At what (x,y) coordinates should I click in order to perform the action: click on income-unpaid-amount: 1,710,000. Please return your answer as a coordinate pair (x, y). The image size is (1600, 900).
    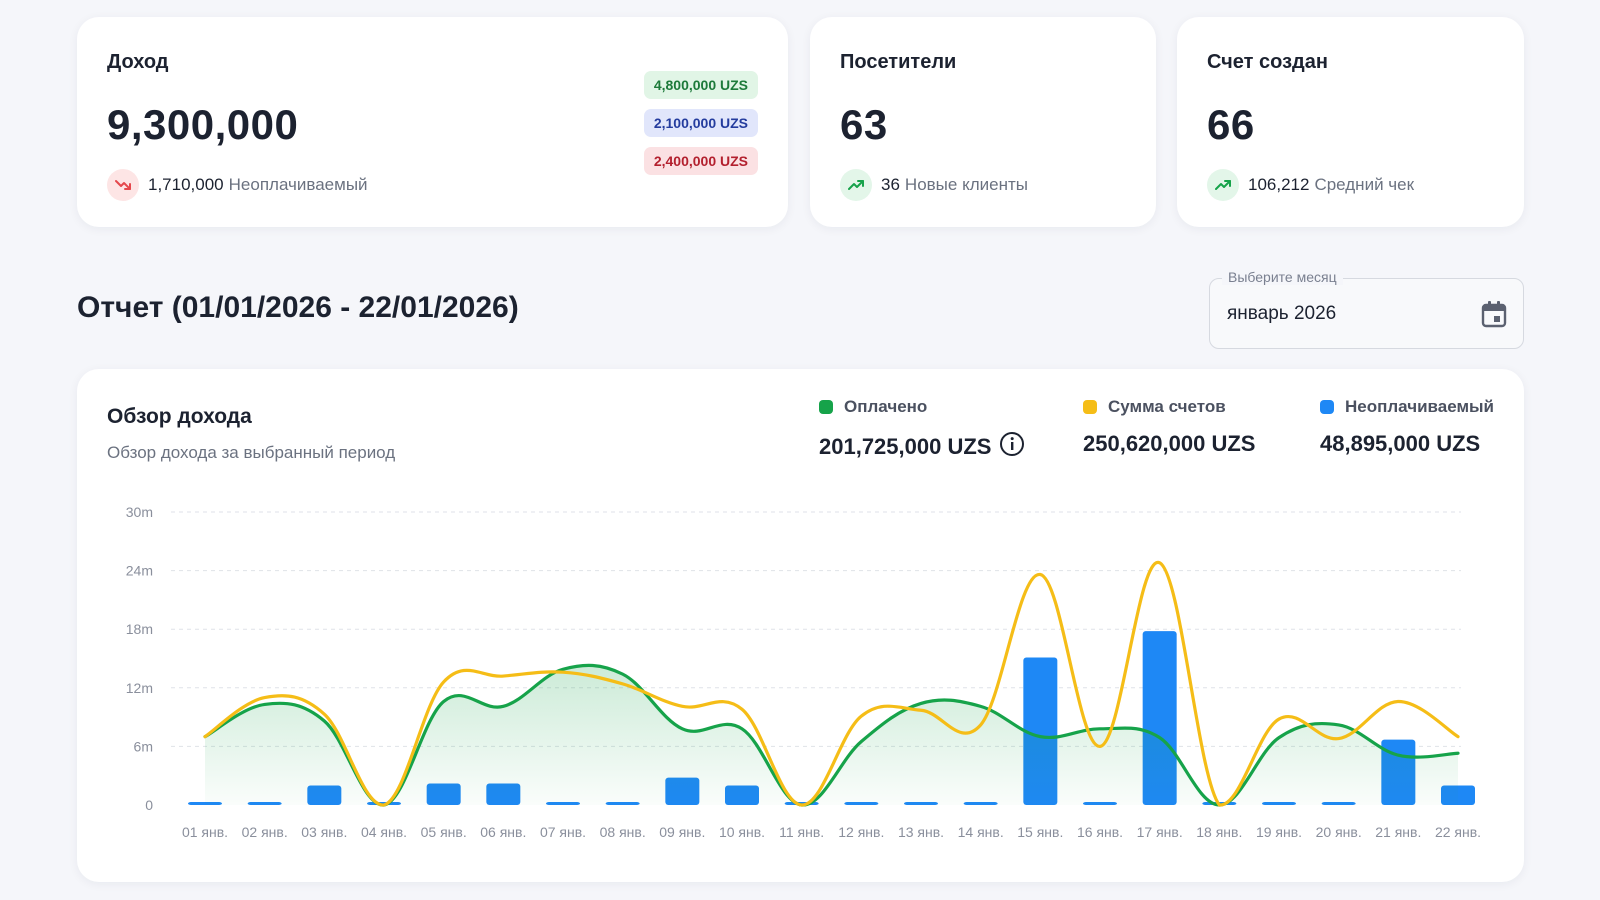
    Looking at the image, I should click on (186, 184).